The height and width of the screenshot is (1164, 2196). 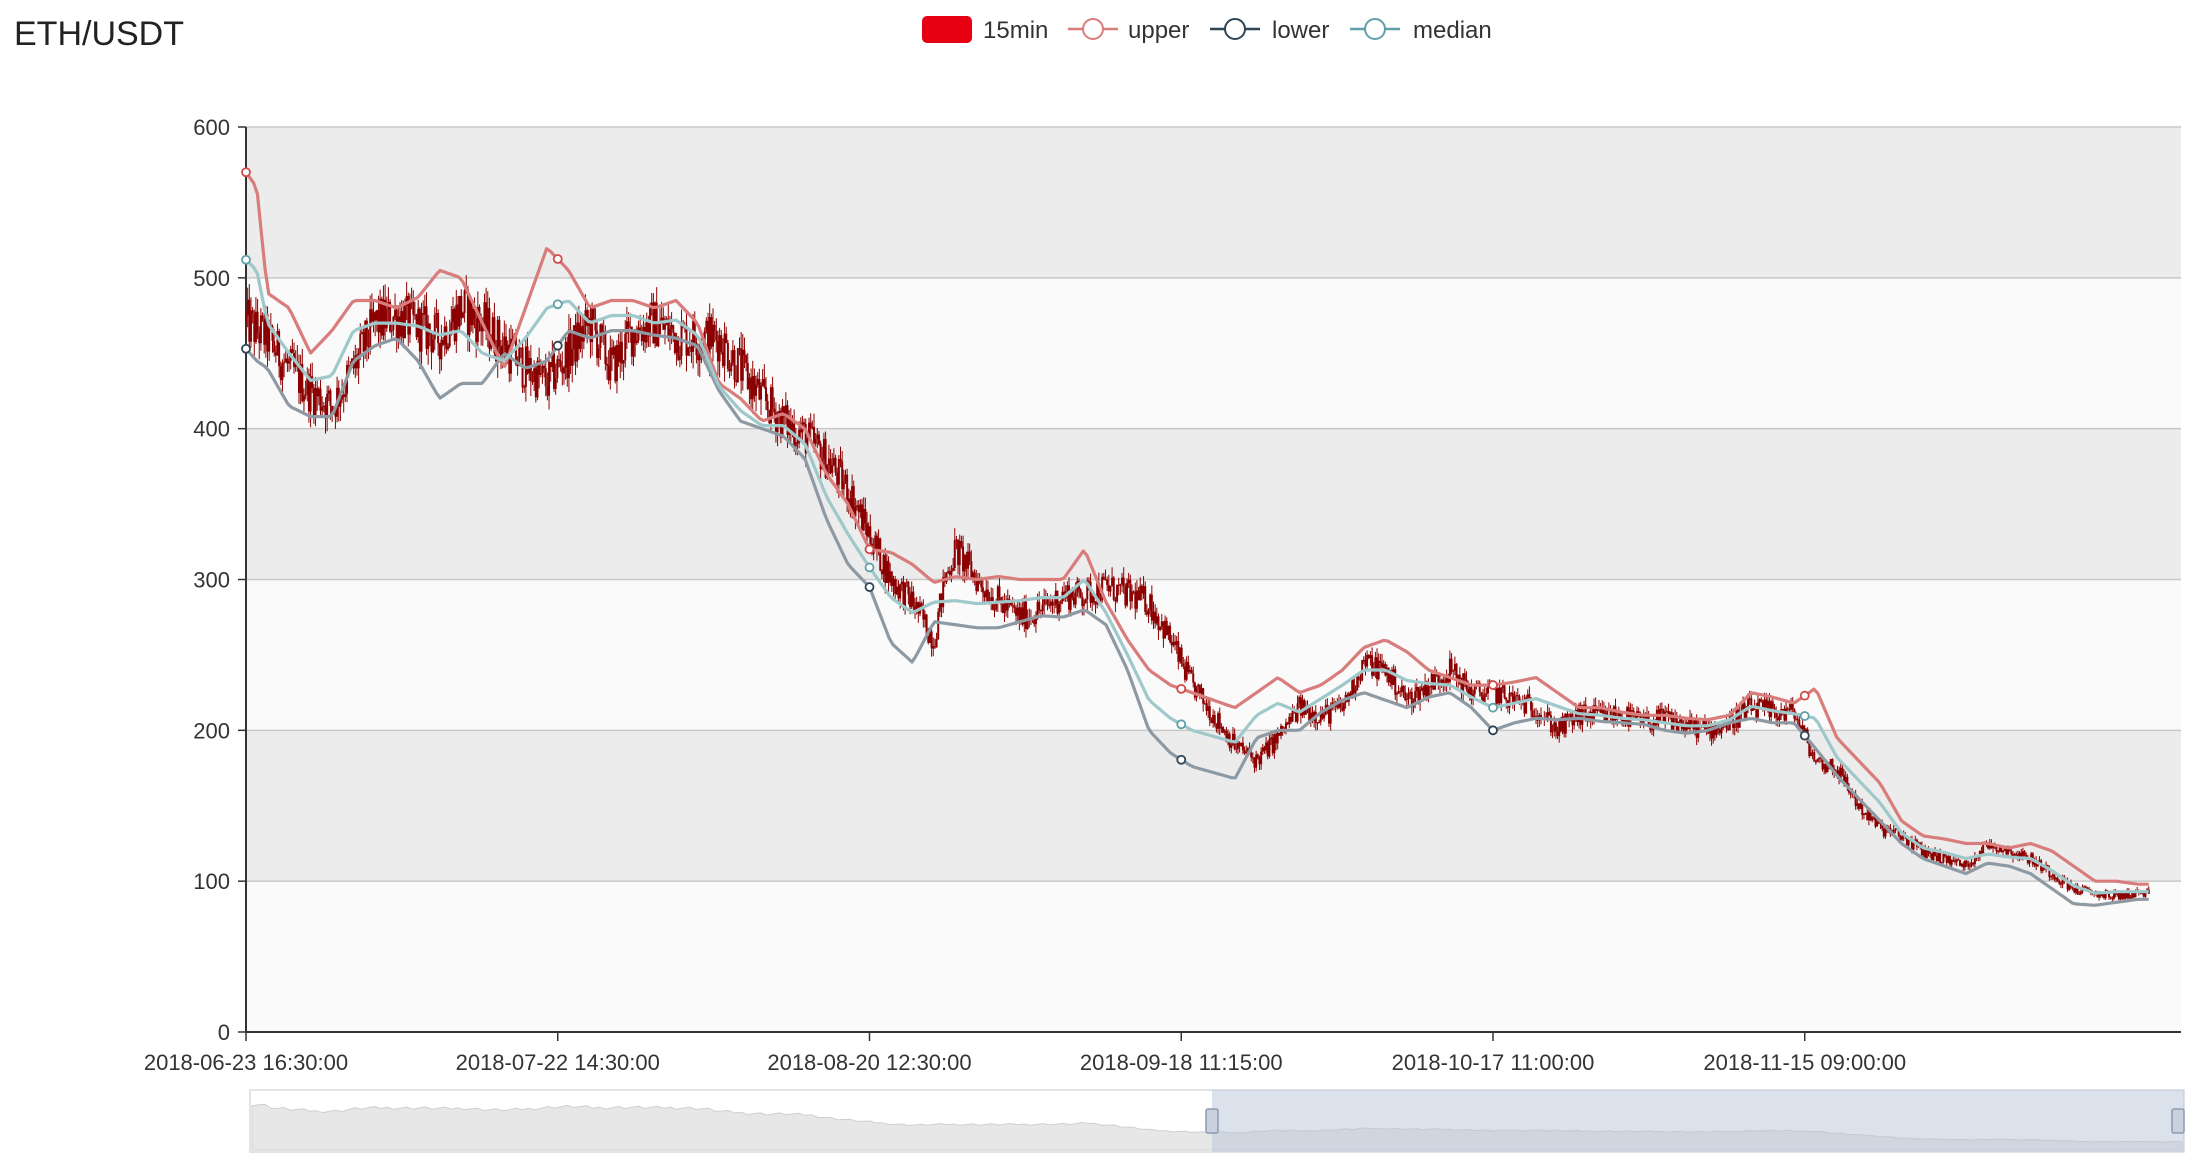 What do you see at coordinates (985, 30) in the screenshot?
I see `legend-item-candles: 15min` at bounding box center [985, 30].